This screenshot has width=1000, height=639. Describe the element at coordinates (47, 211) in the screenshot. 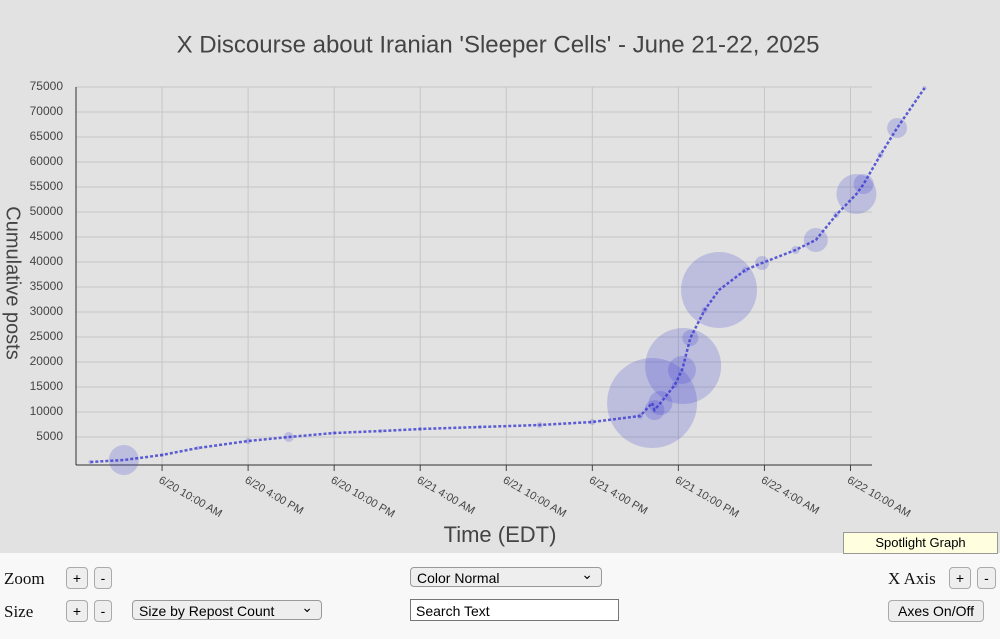

I see `y-tick-label: 50000` at that location.